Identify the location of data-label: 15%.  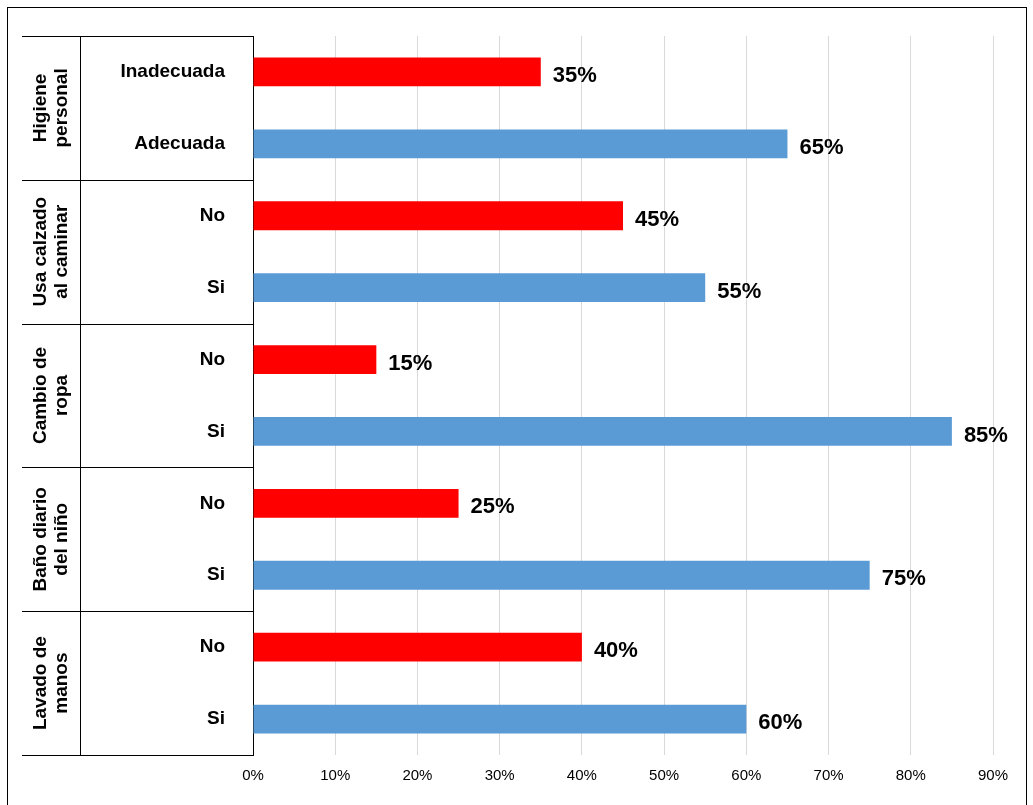
(410, 362).